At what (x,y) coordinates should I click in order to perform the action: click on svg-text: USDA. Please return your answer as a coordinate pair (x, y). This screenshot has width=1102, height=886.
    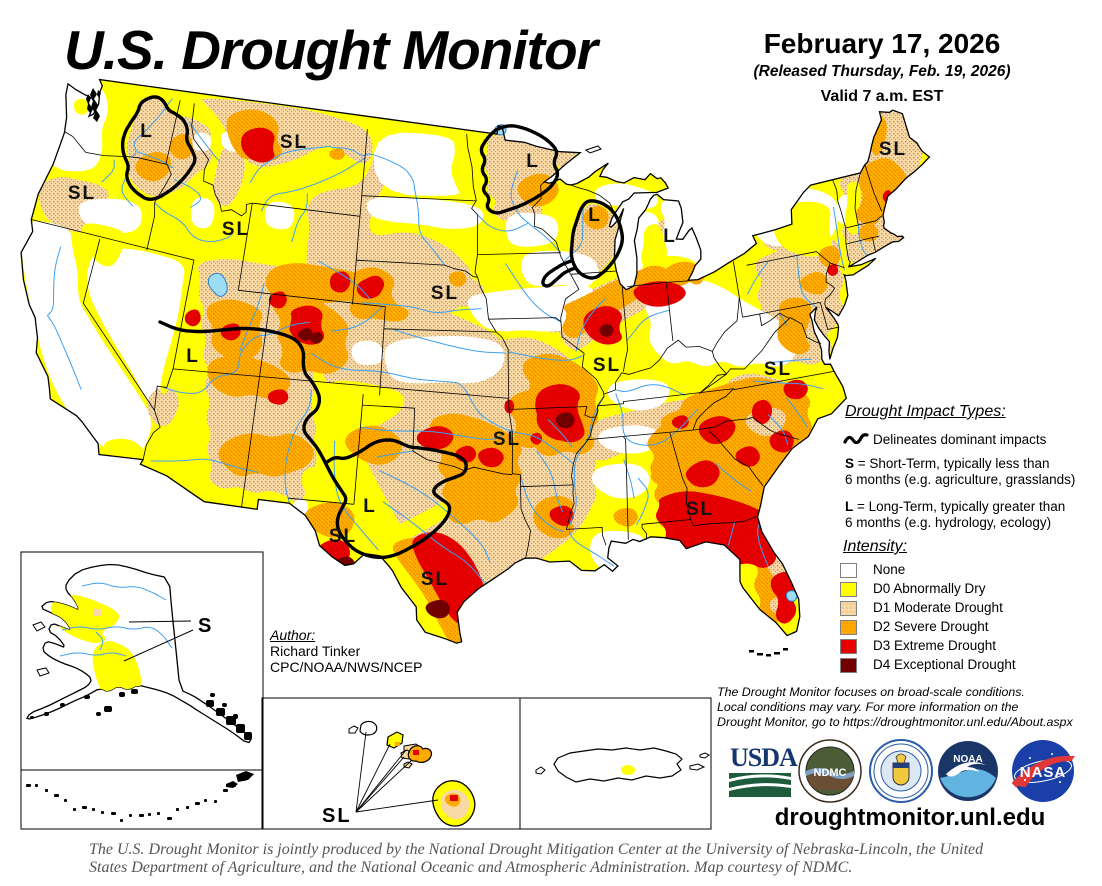
    Looking at the image, I should click on (764, 757).